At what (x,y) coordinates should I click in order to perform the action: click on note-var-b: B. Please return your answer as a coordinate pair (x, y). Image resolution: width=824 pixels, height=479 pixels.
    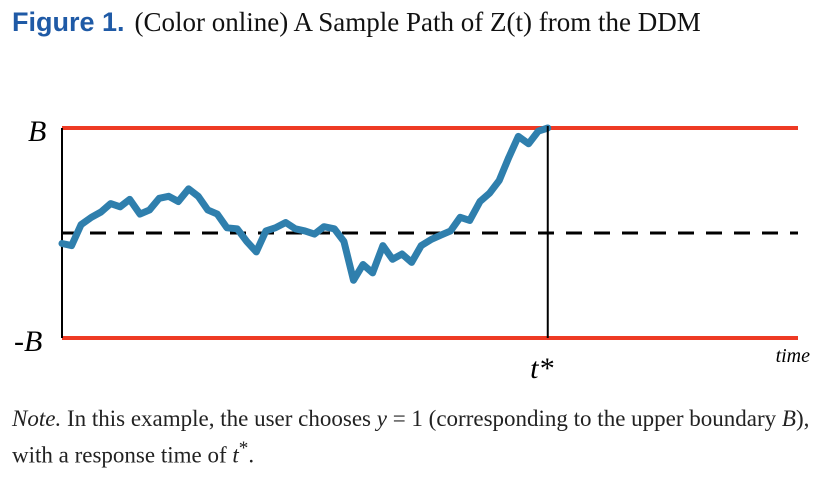
    Looking at the image, I should click on (788, 418).